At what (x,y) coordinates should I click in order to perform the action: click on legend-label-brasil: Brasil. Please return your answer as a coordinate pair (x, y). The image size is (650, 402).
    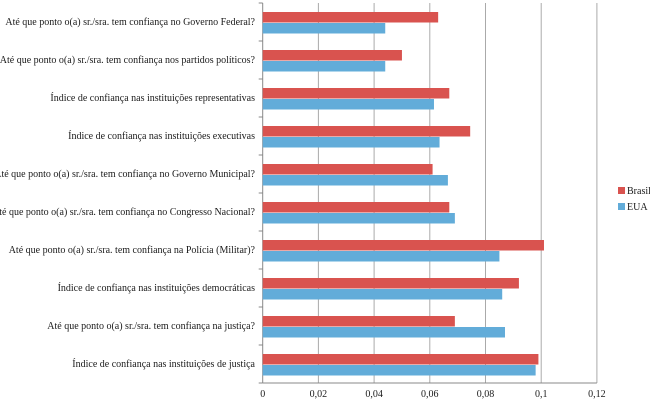
    Looking at the image, I should click on (638, 191).